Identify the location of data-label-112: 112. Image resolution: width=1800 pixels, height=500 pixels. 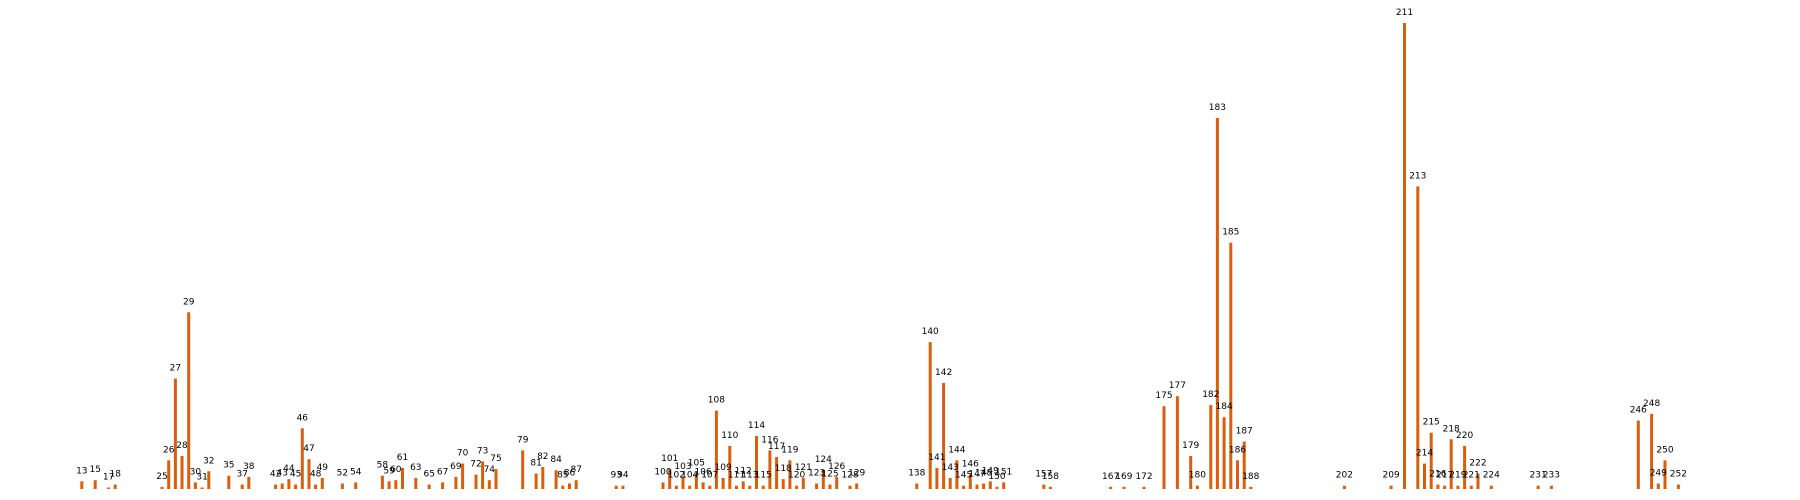
(743, 471).